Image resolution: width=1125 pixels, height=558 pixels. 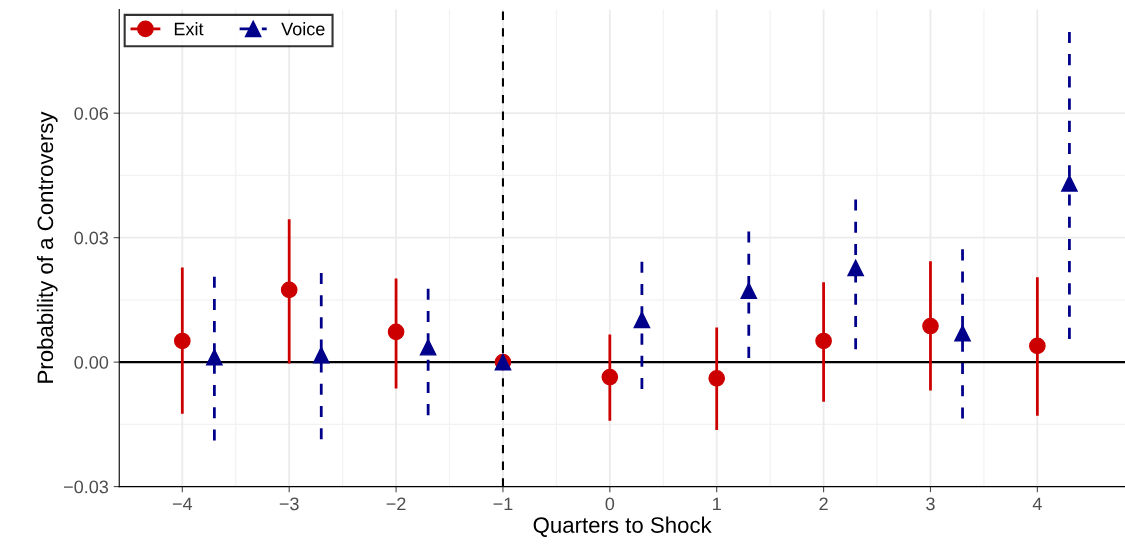 What do you see at coordinates (610, 504) in the screenshot?
I see `x-tick-label: 0` at bounding box center [610, 504].